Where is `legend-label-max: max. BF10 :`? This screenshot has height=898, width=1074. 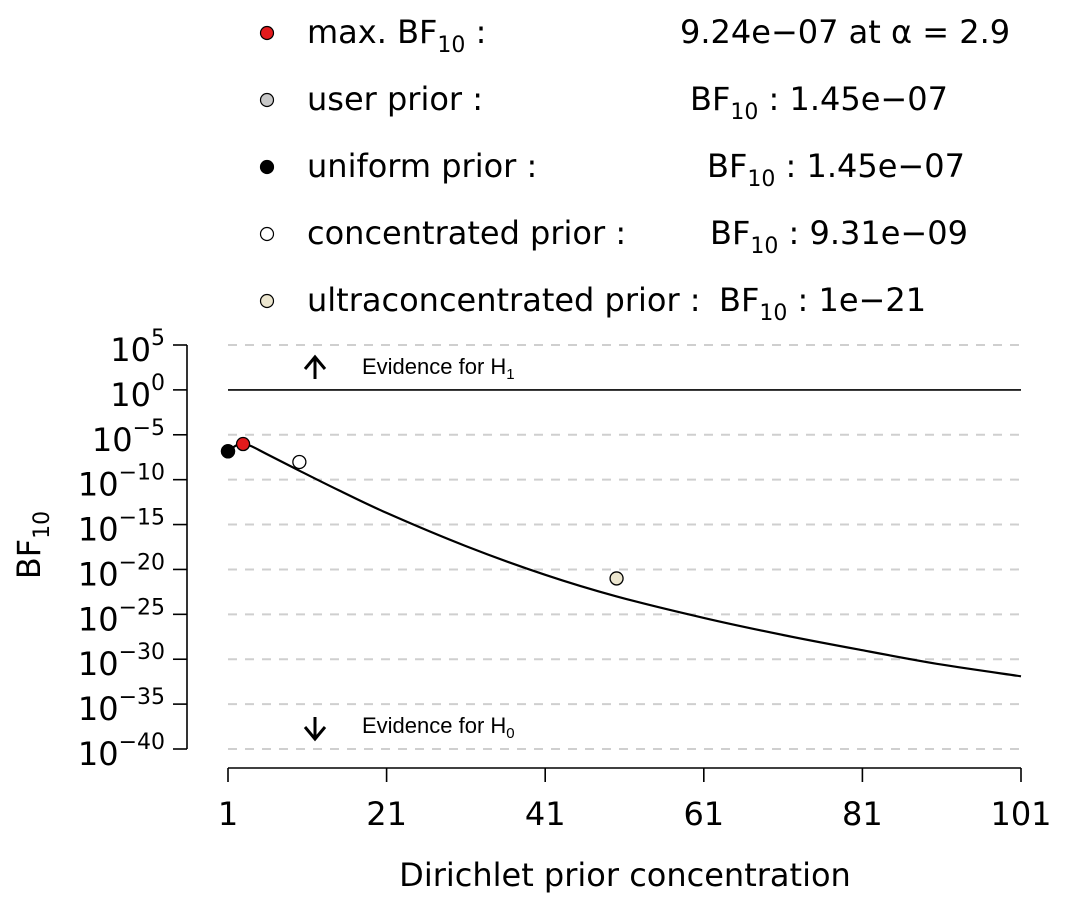 legend-label-max: max. BF10 : is located at coordinates (396, 35).